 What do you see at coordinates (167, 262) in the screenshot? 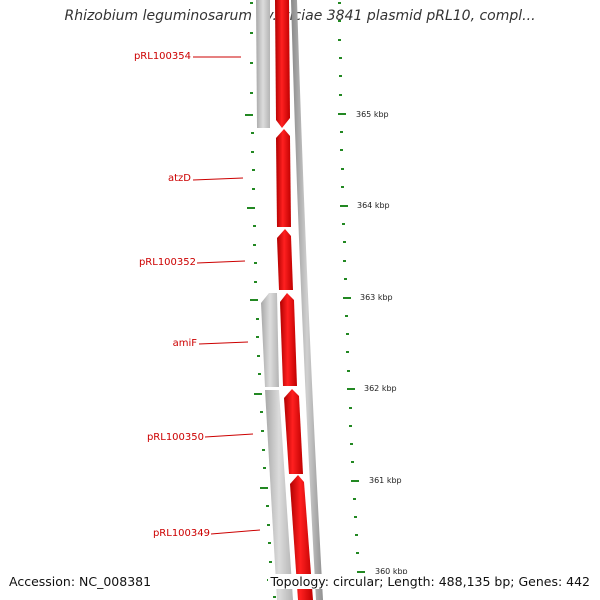
I see `gene-label-prl100352: pRL100352` at bounding box center [167, 262].